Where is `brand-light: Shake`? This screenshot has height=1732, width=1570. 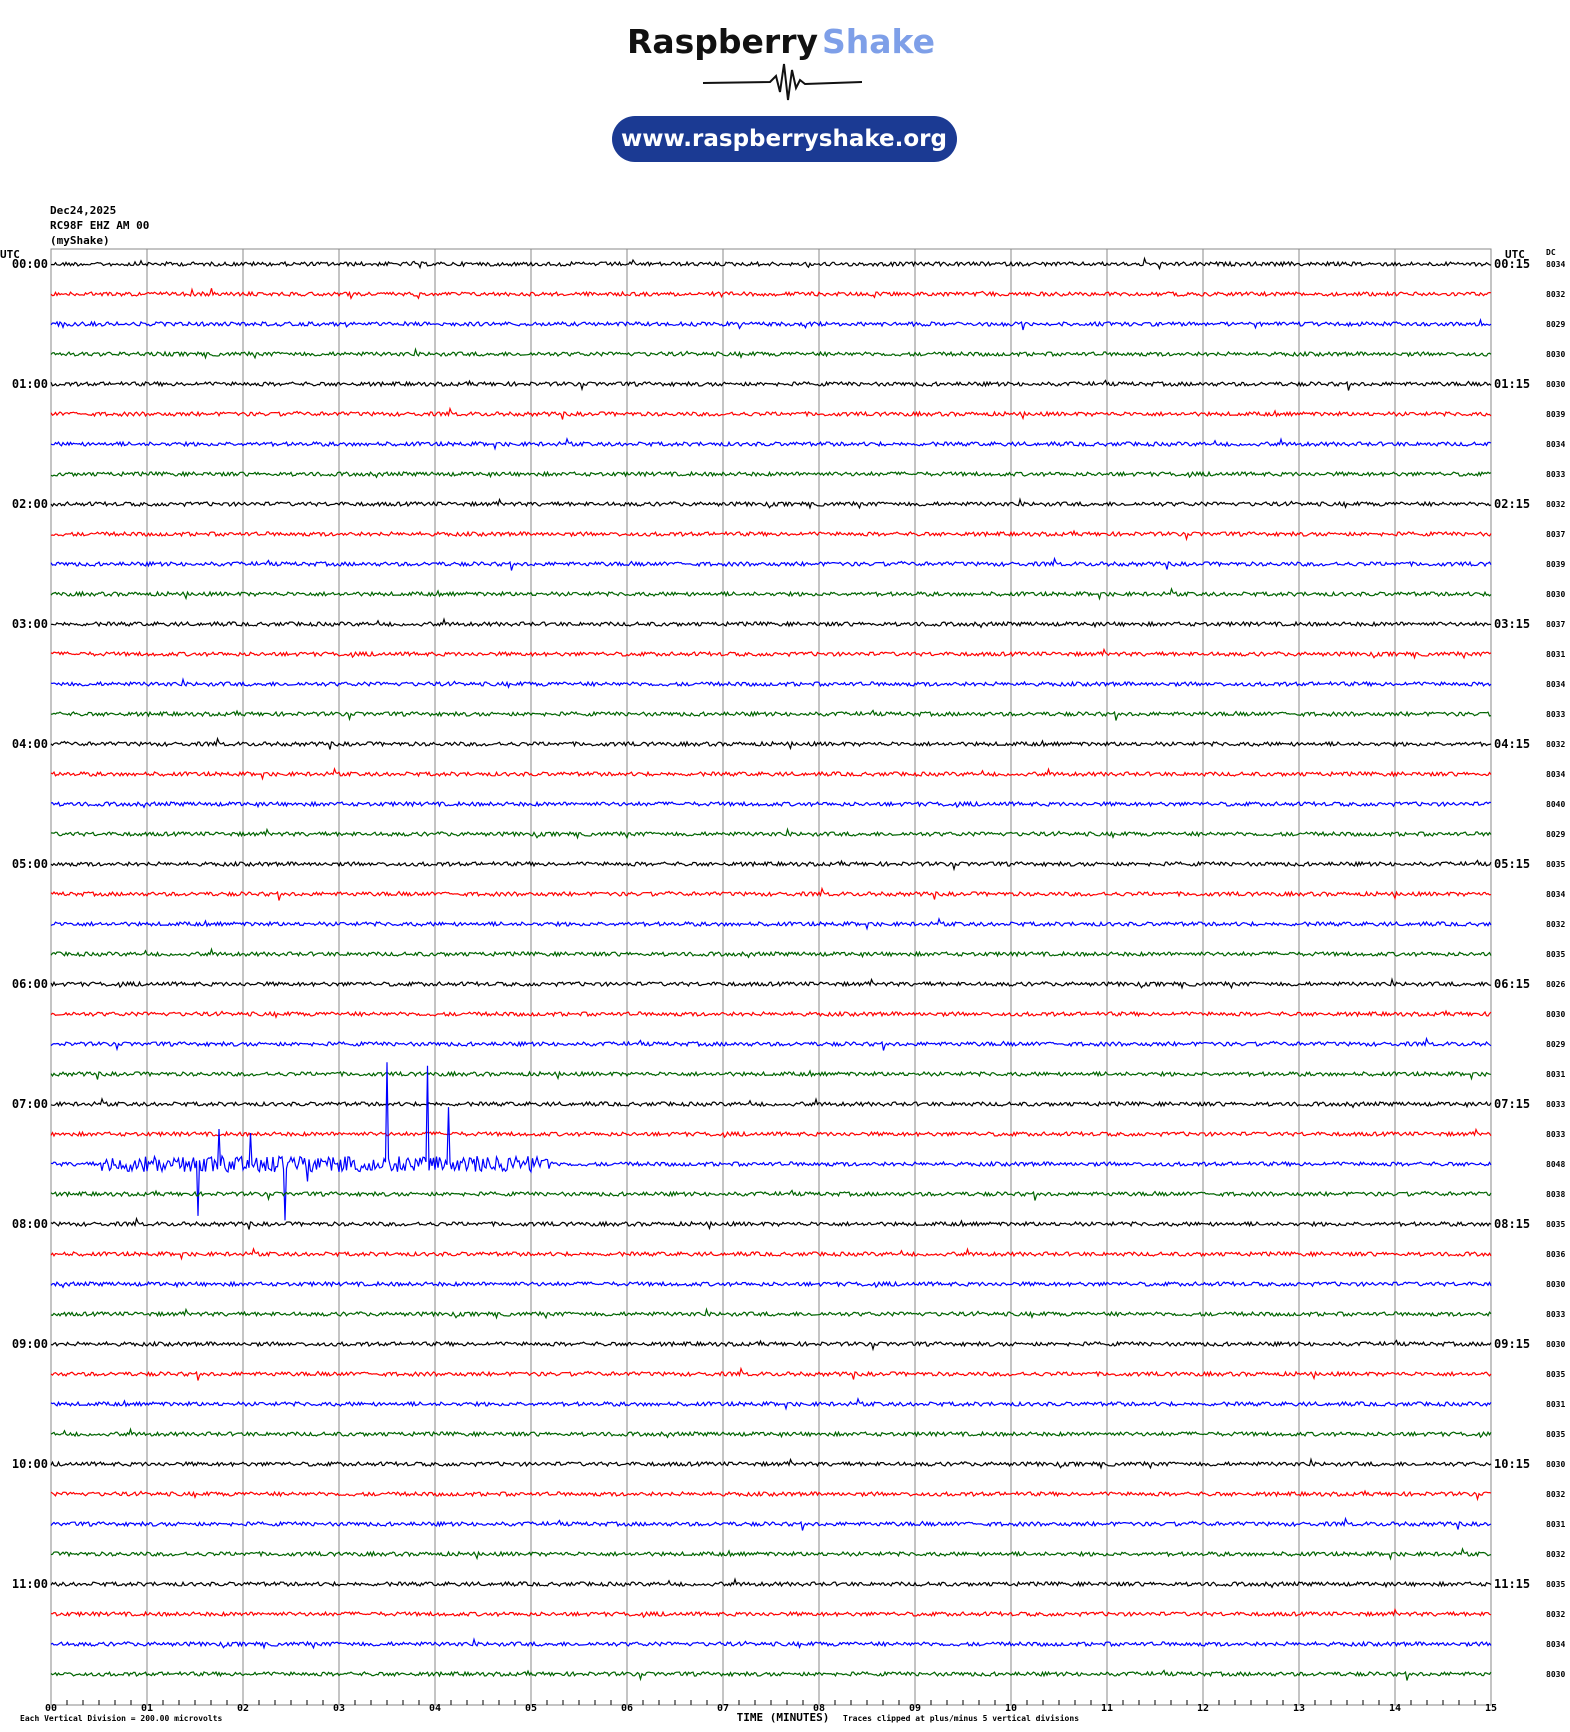 brand-light: Shake is located at coordinates (878, 41).